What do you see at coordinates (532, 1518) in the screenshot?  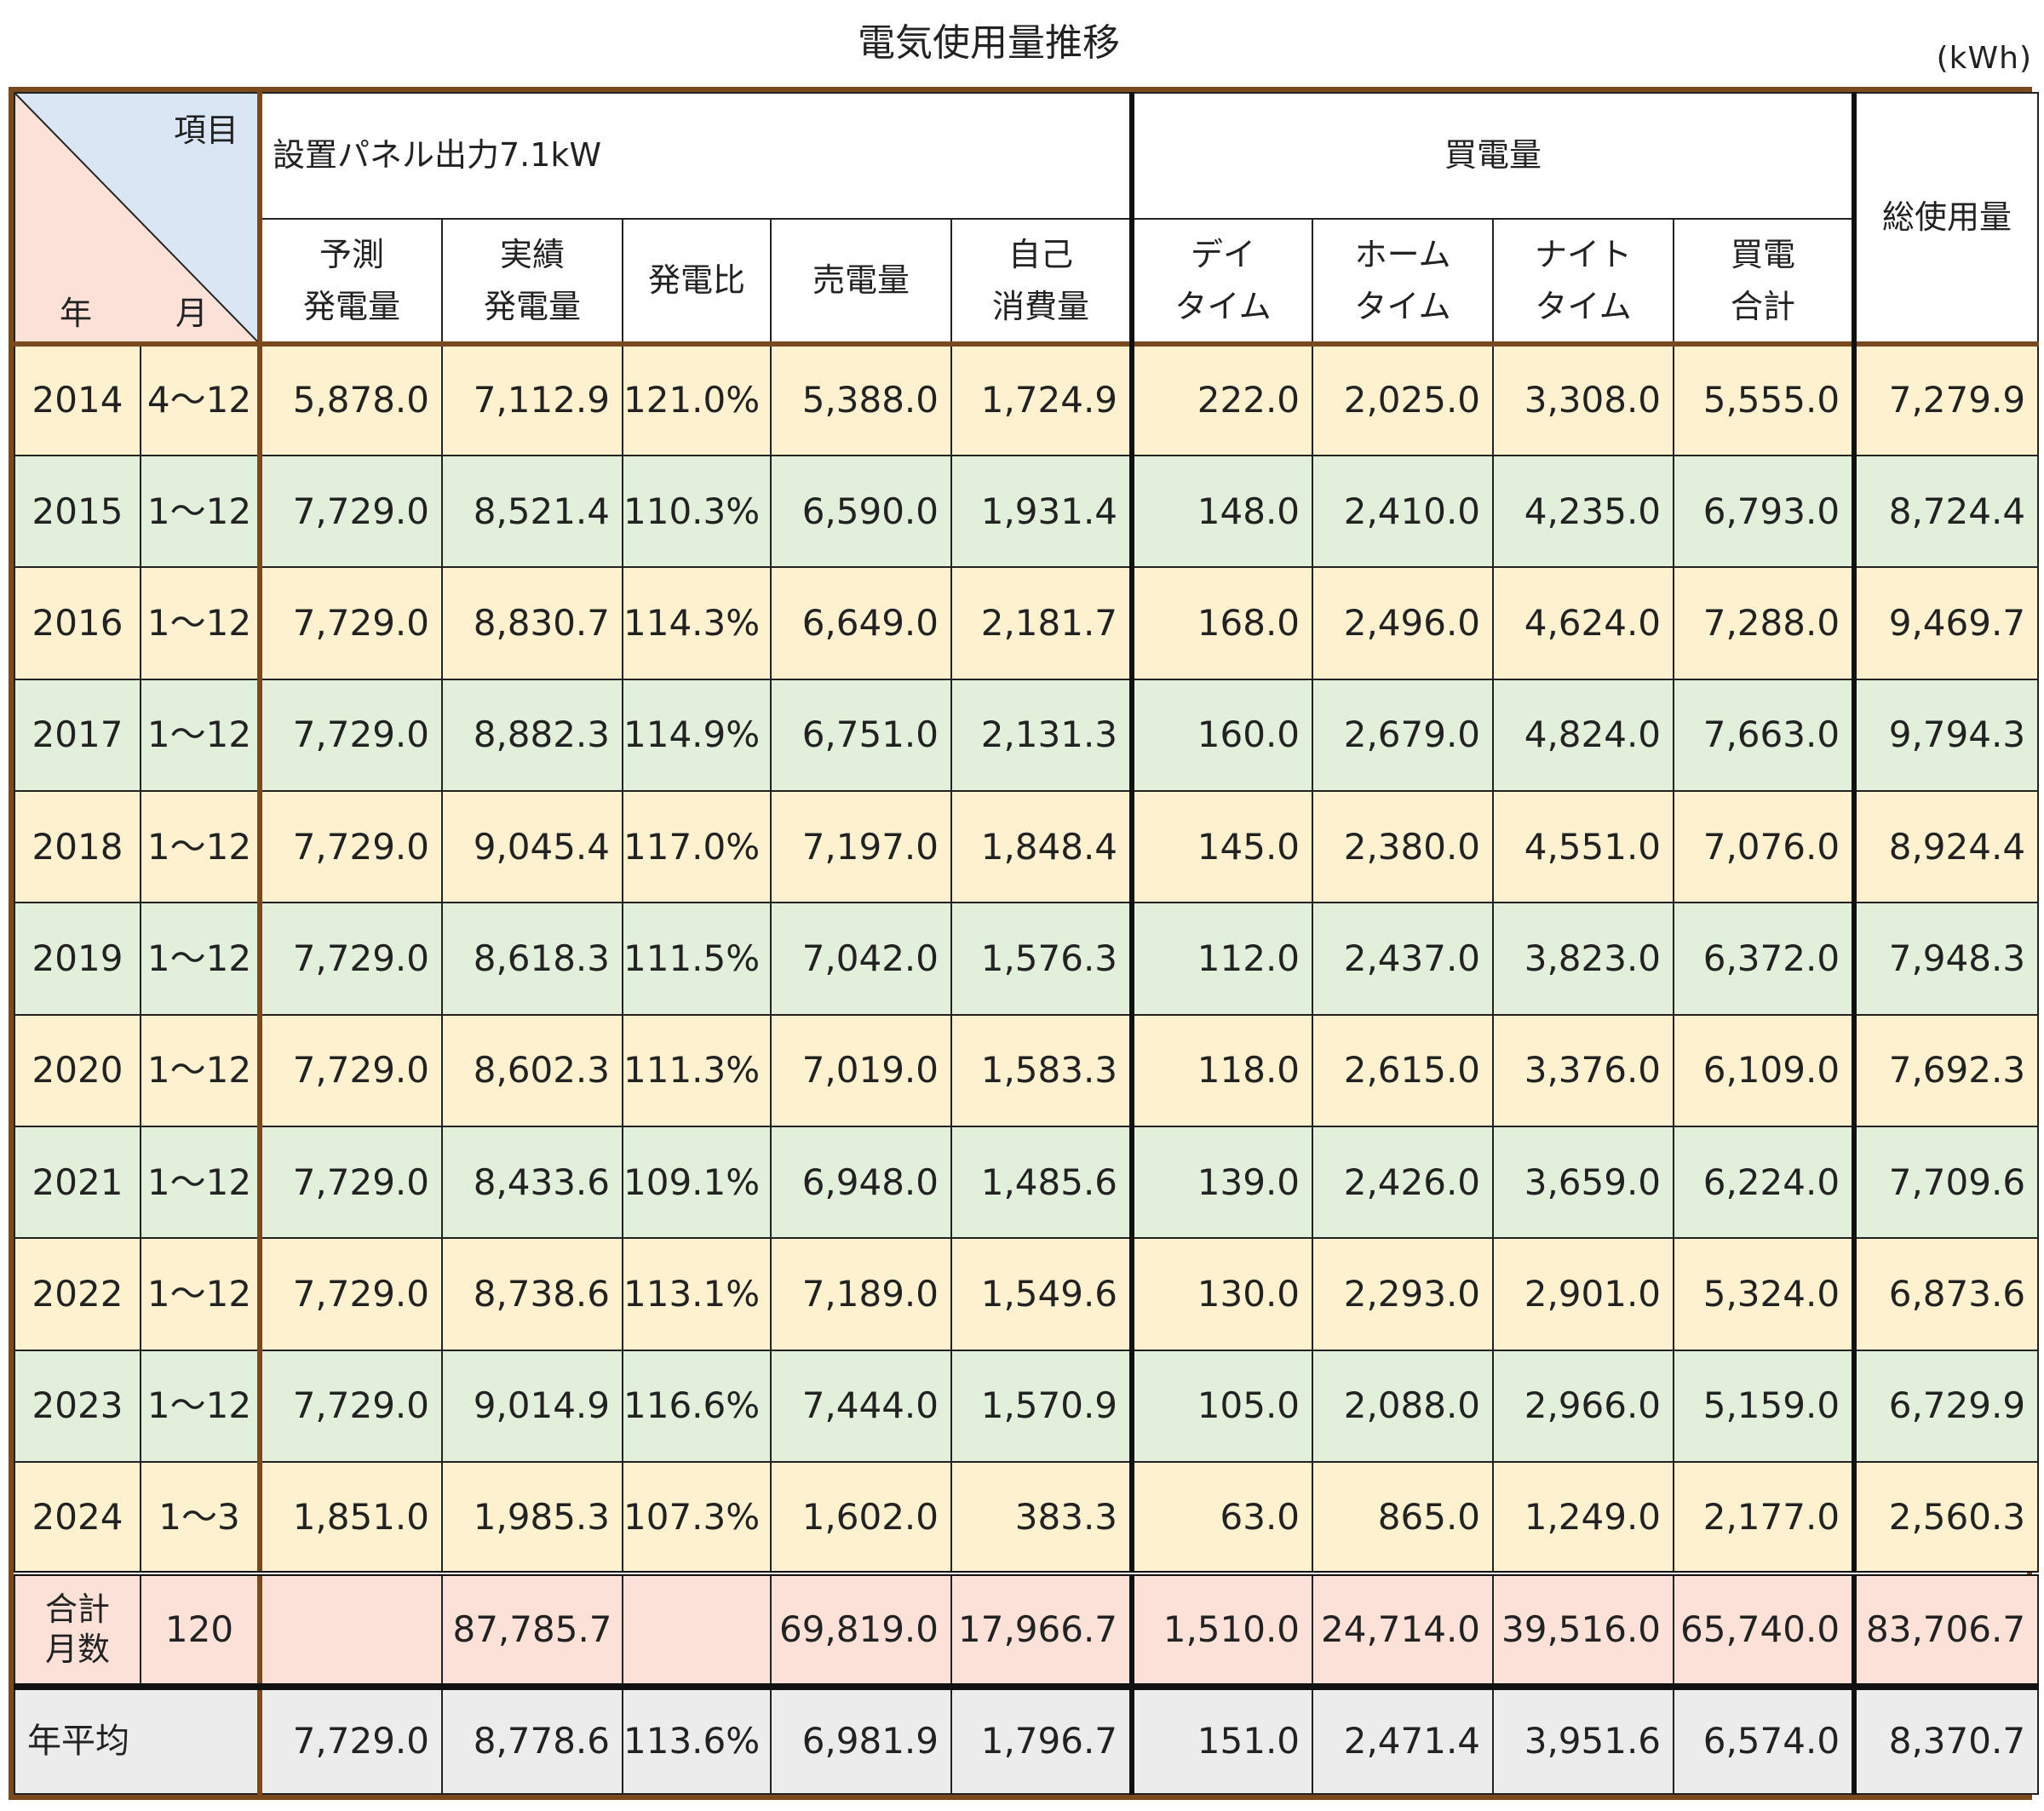 I see `cell-actual: 1,985.3` at bounding box center [532, 1518].